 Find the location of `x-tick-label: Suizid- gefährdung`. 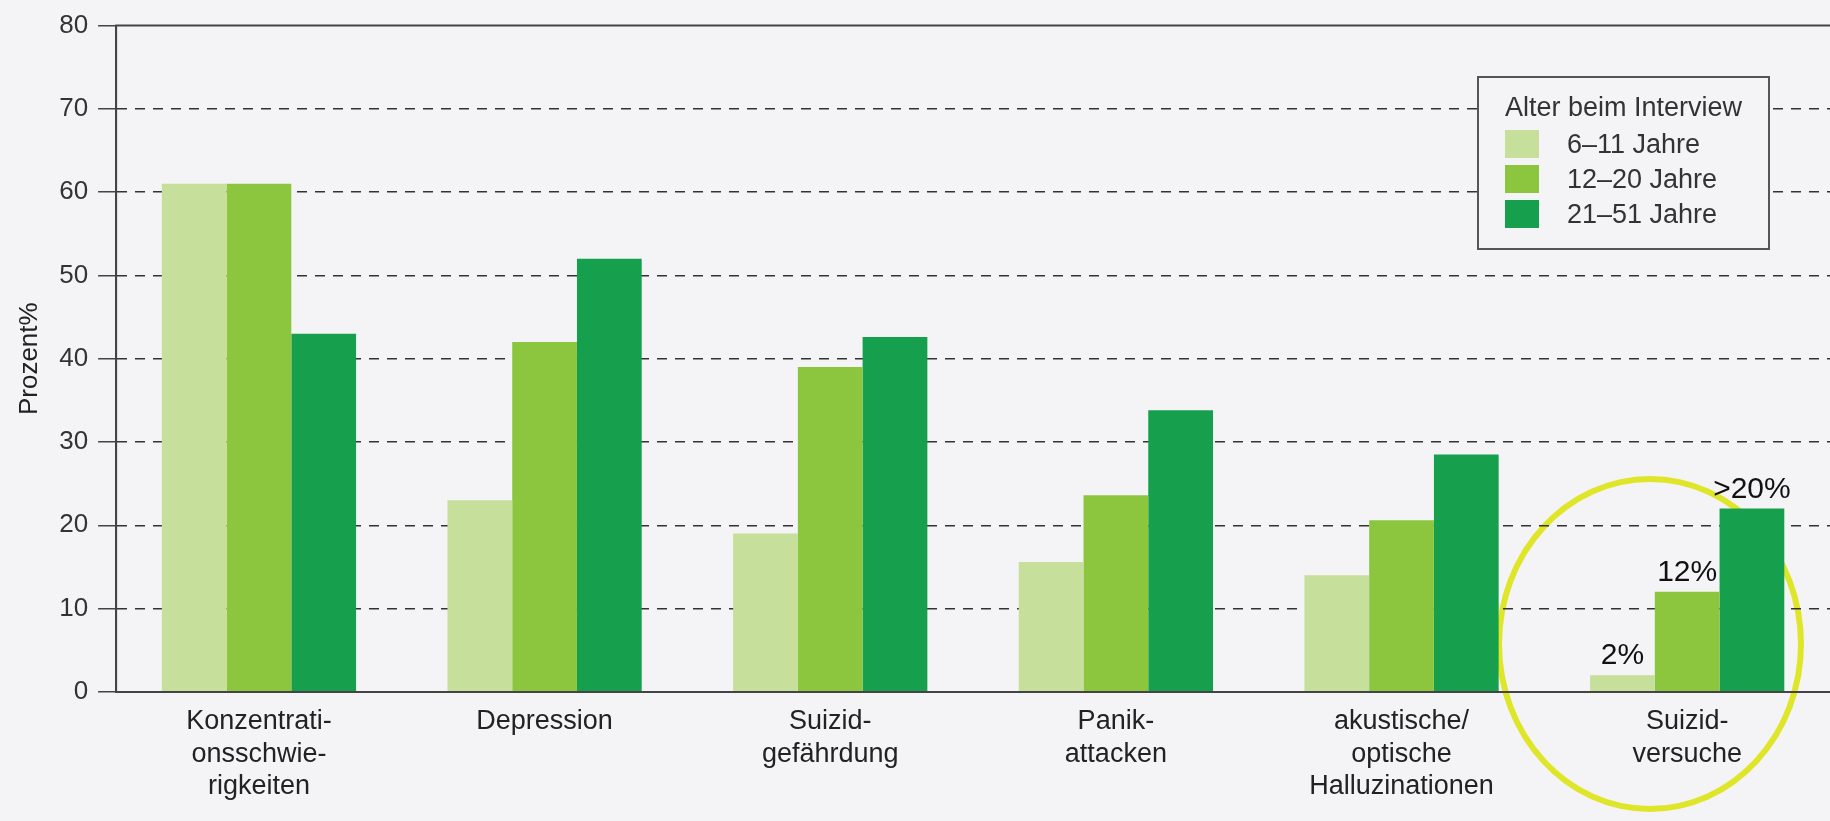

x-tick-label: Suizid- gefährdung is located at coordinates (830, 736).